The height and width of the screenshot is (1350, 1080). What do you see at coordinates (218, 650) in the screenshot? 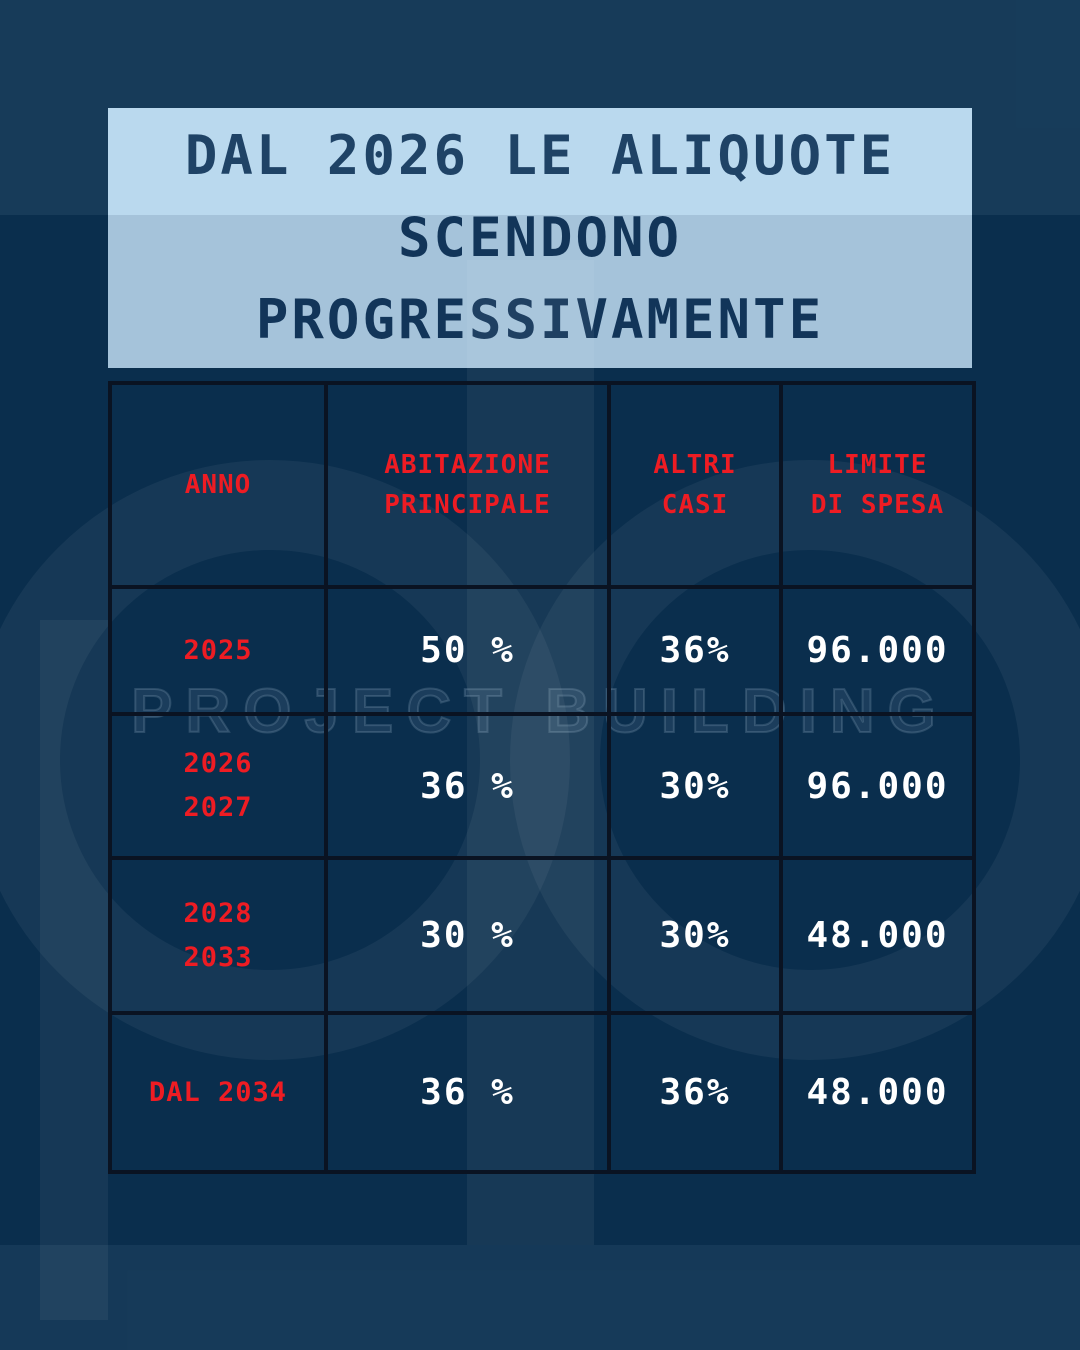
I see `year-cell: 2025` at bounding box center [218, 650].